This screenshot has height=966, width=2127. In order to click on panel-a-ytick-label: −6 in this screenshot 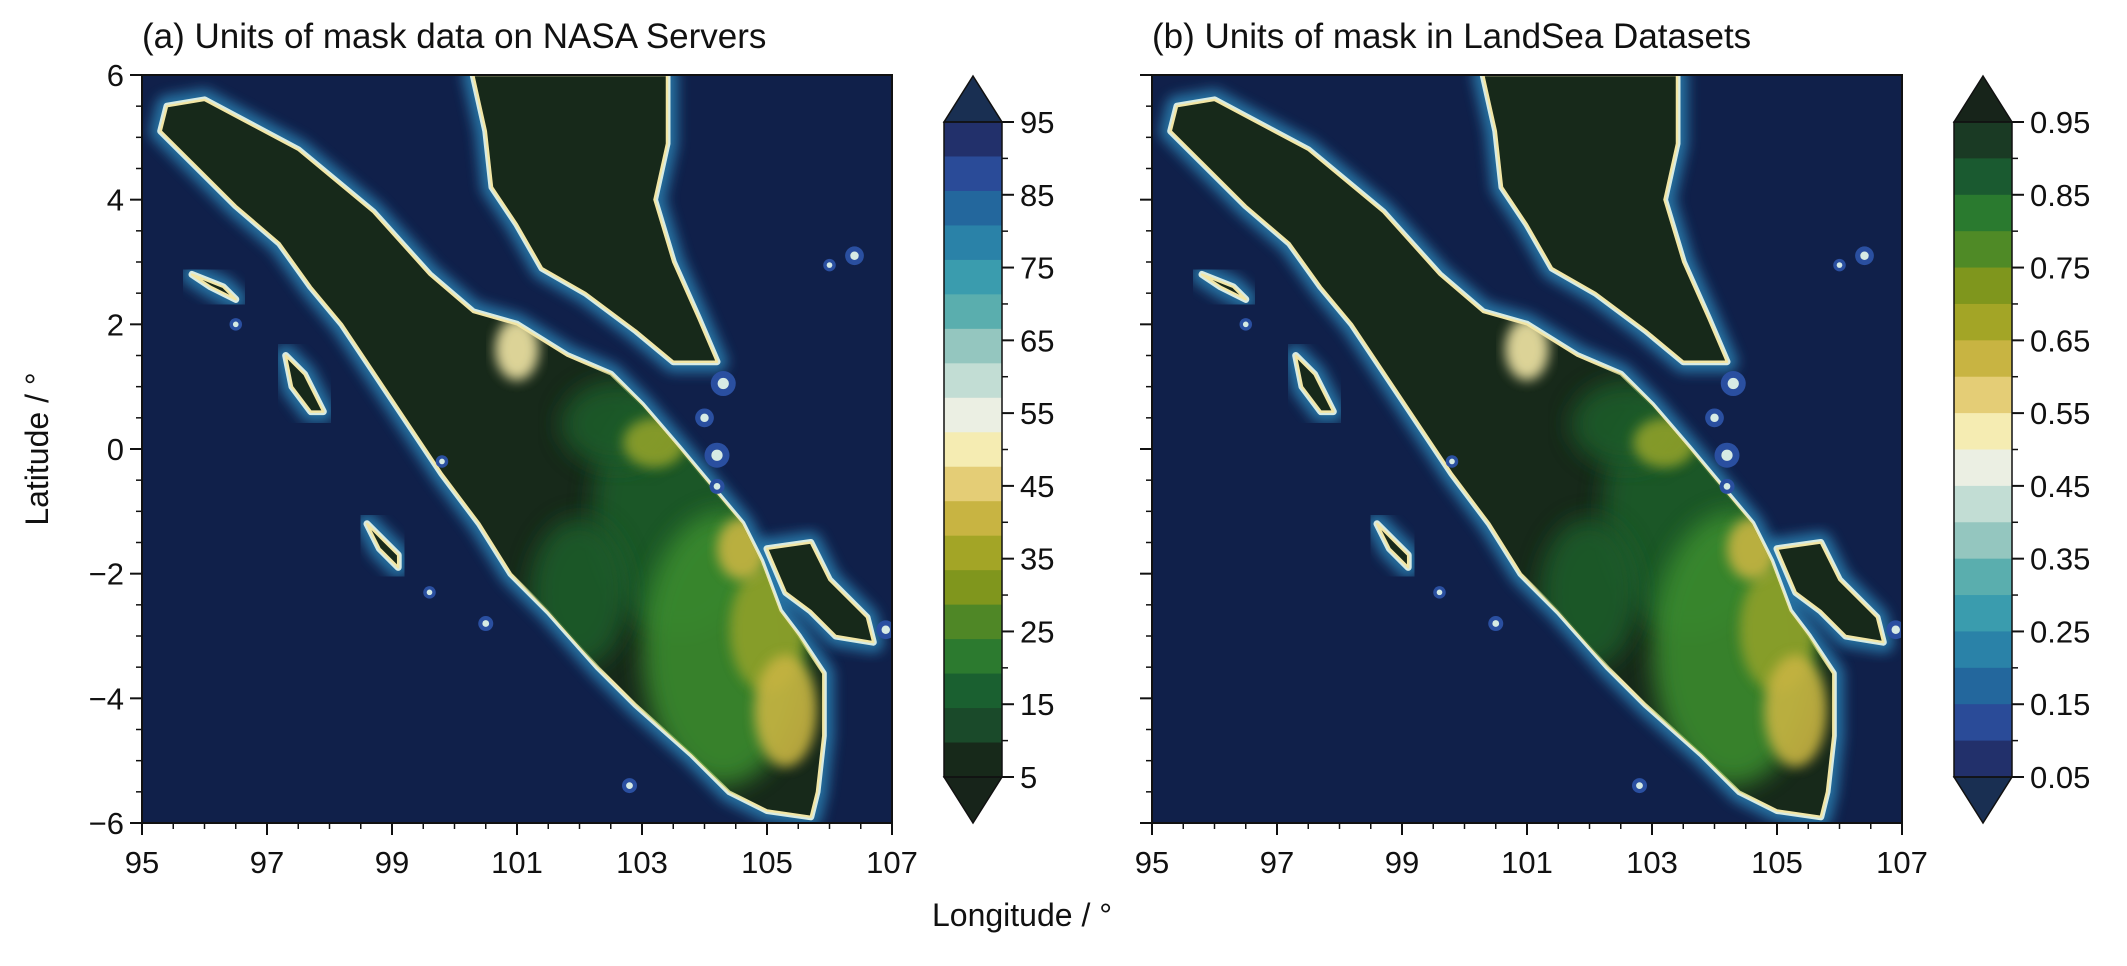, I will do `click(106, 823)`.